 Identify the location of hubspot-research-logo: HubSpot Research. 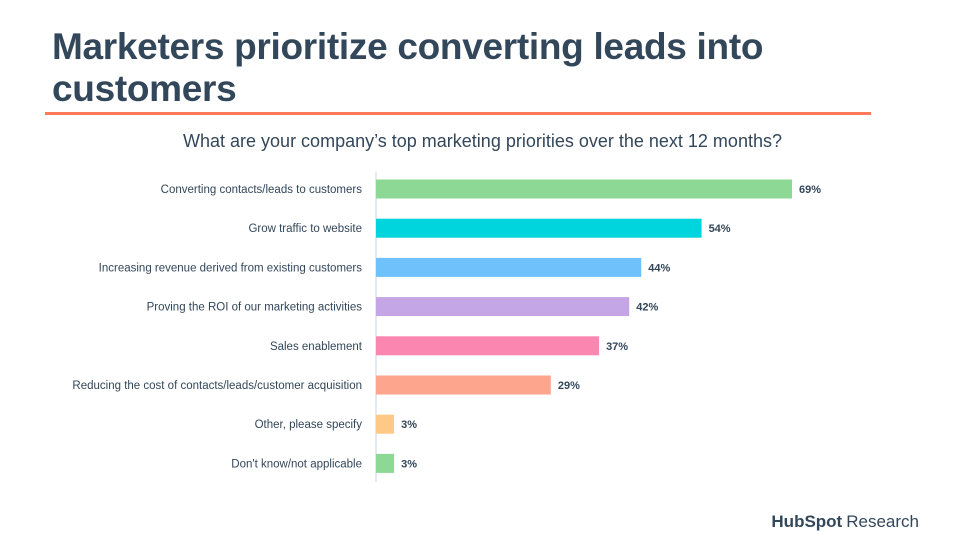
(845, 522).